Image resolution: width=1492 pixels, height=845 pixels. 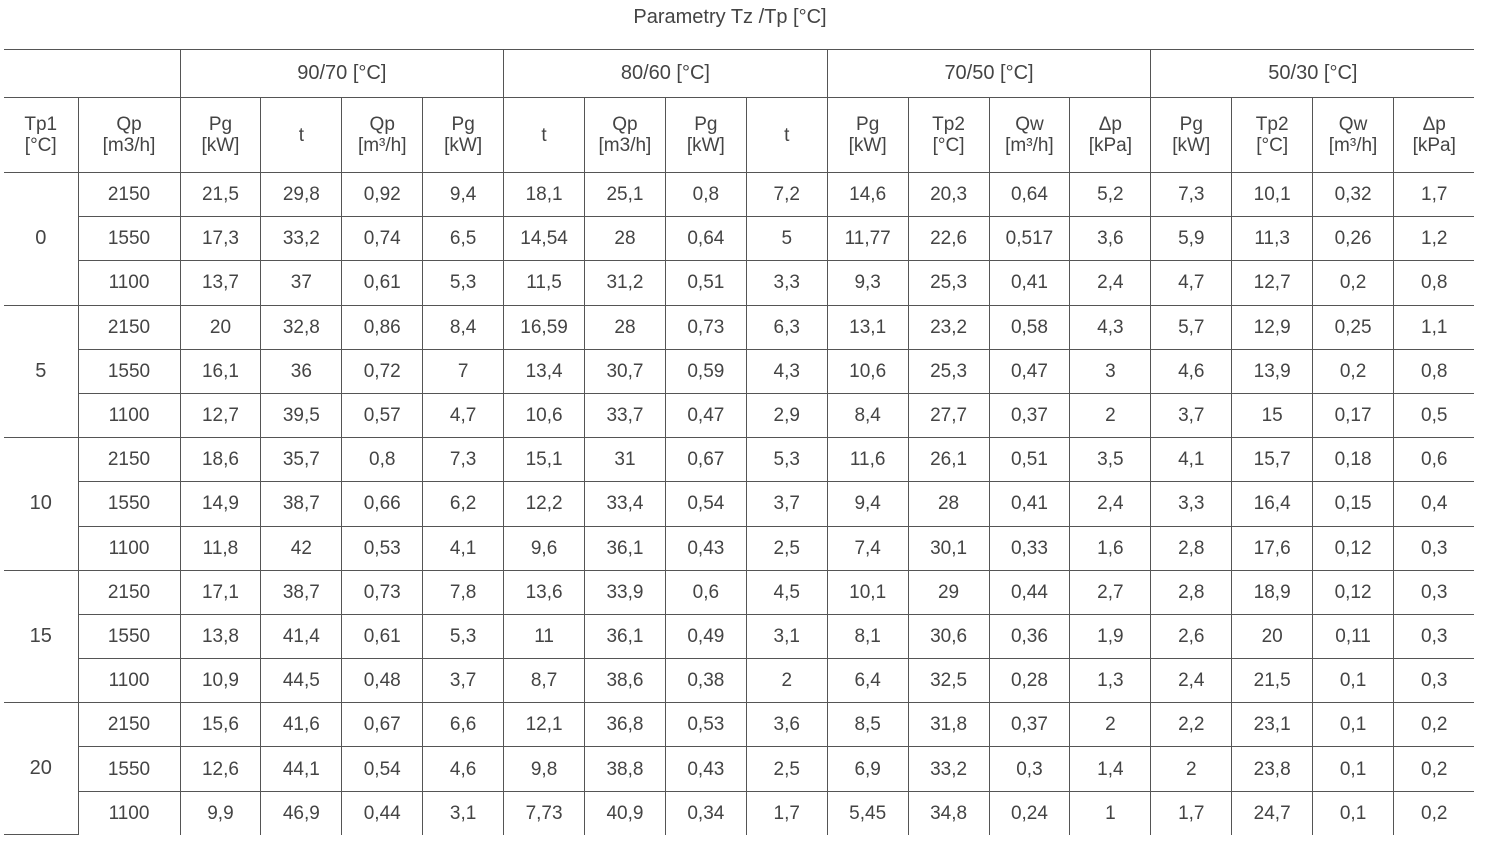 I want to click on data-cell: 30,1, so click(x=948, y=548).